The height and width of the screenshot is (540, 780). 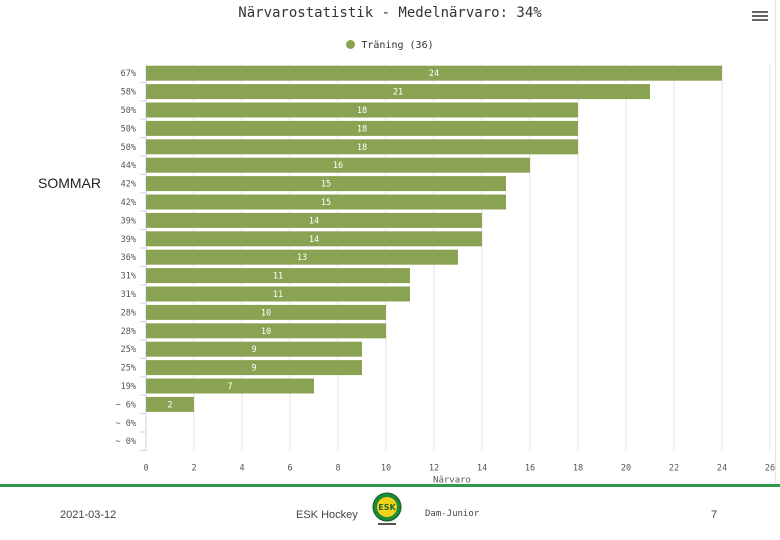 I want to click on data-label: 7, so click(x=229, y=387).